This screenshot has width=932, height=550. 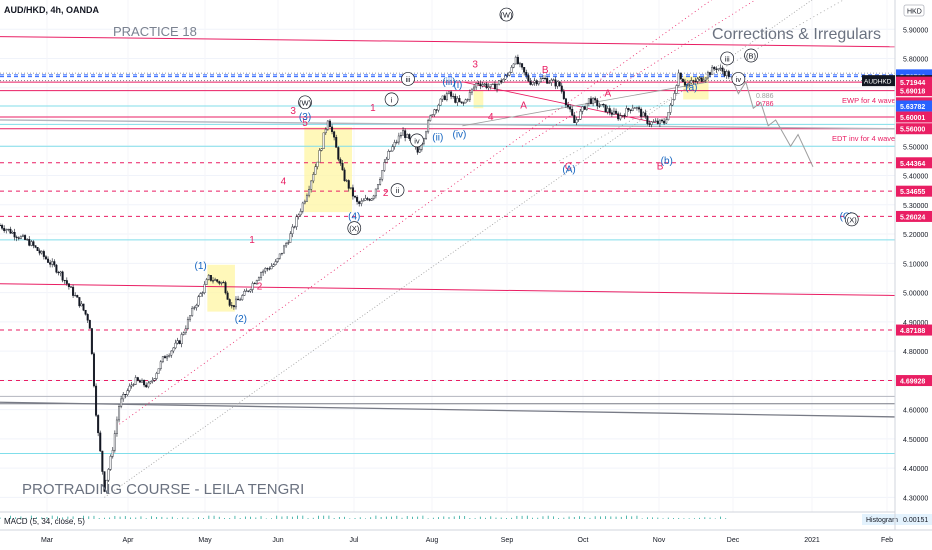 I want to click on wave-label: (ii), so click(x=437, y=137).